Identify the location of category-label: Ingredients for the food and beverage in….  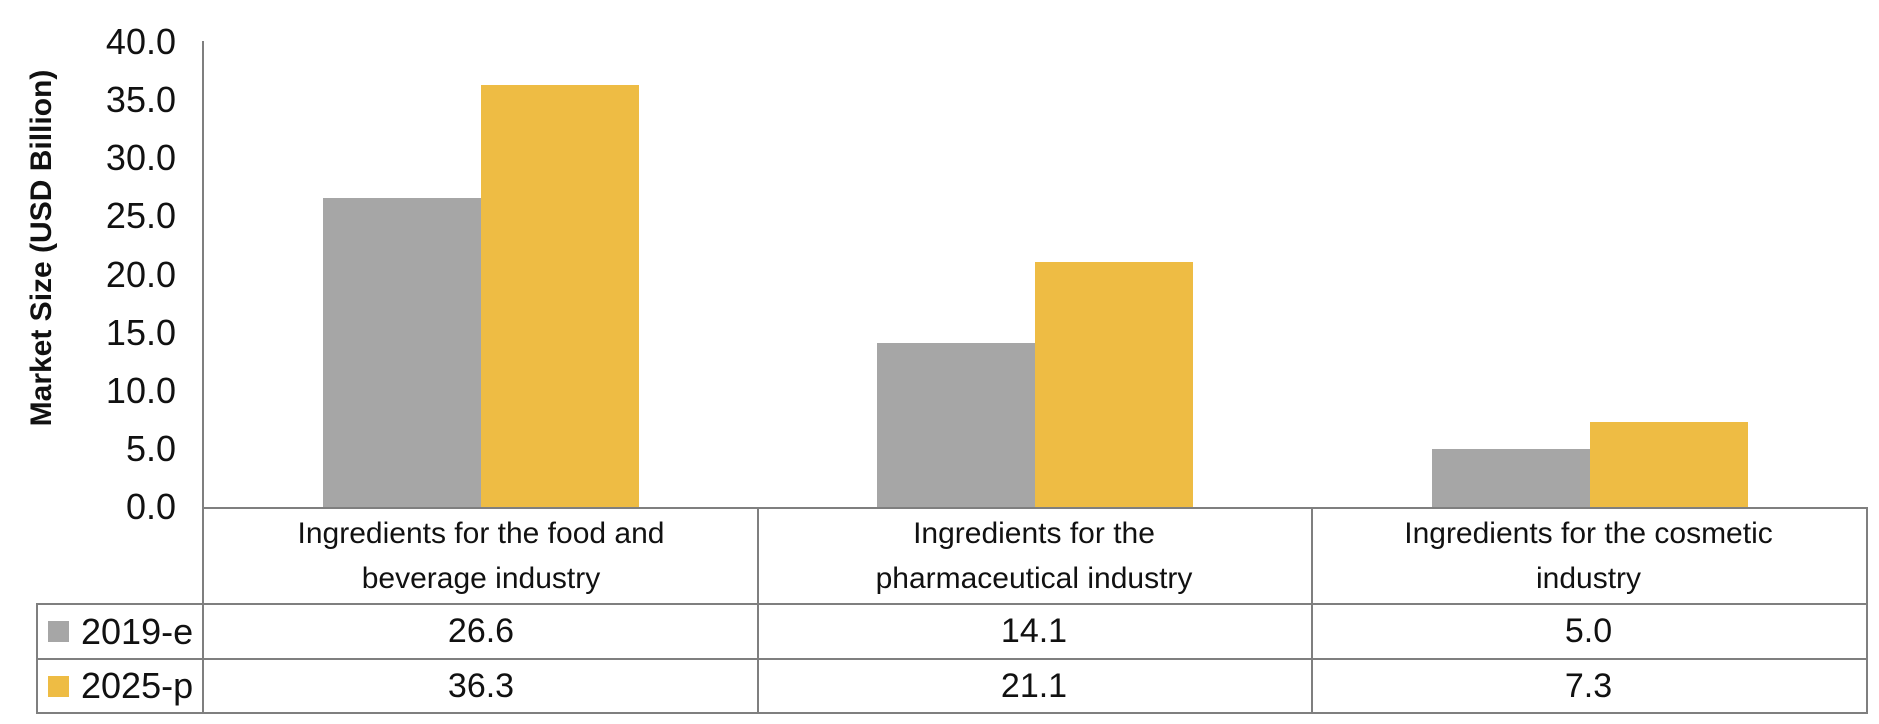
(481, 556).